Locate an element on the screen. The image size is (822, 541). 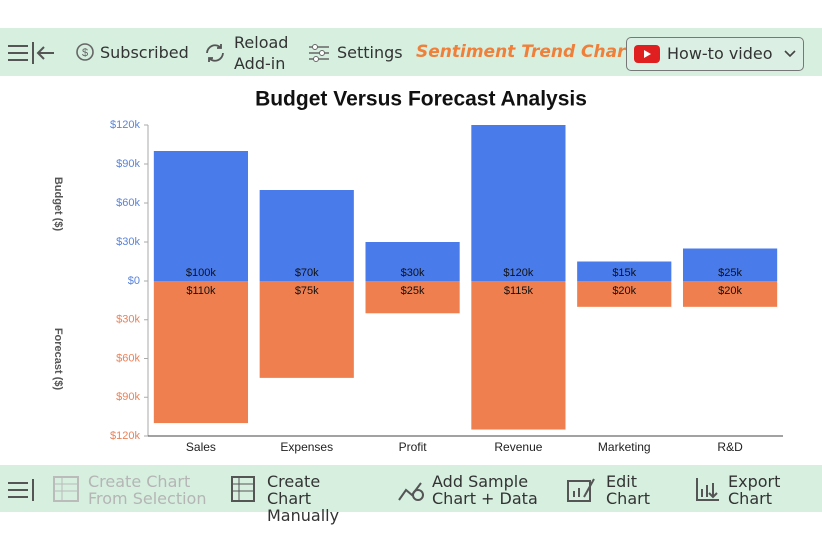
video-button: How-to video is located at coordinates (715, 54).